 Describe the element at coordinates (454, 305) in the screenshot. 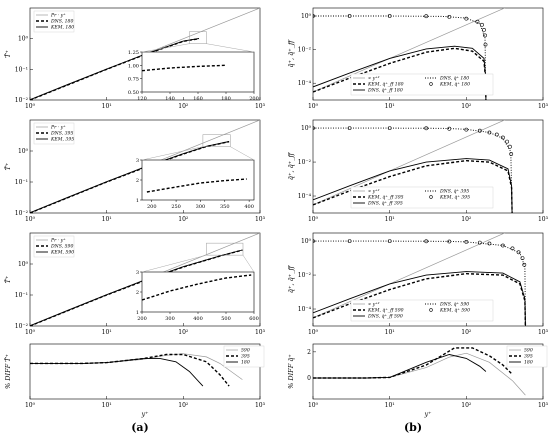

I see `legend-label-dns-q-590: DNS, q̄⁺ 590` at that location.